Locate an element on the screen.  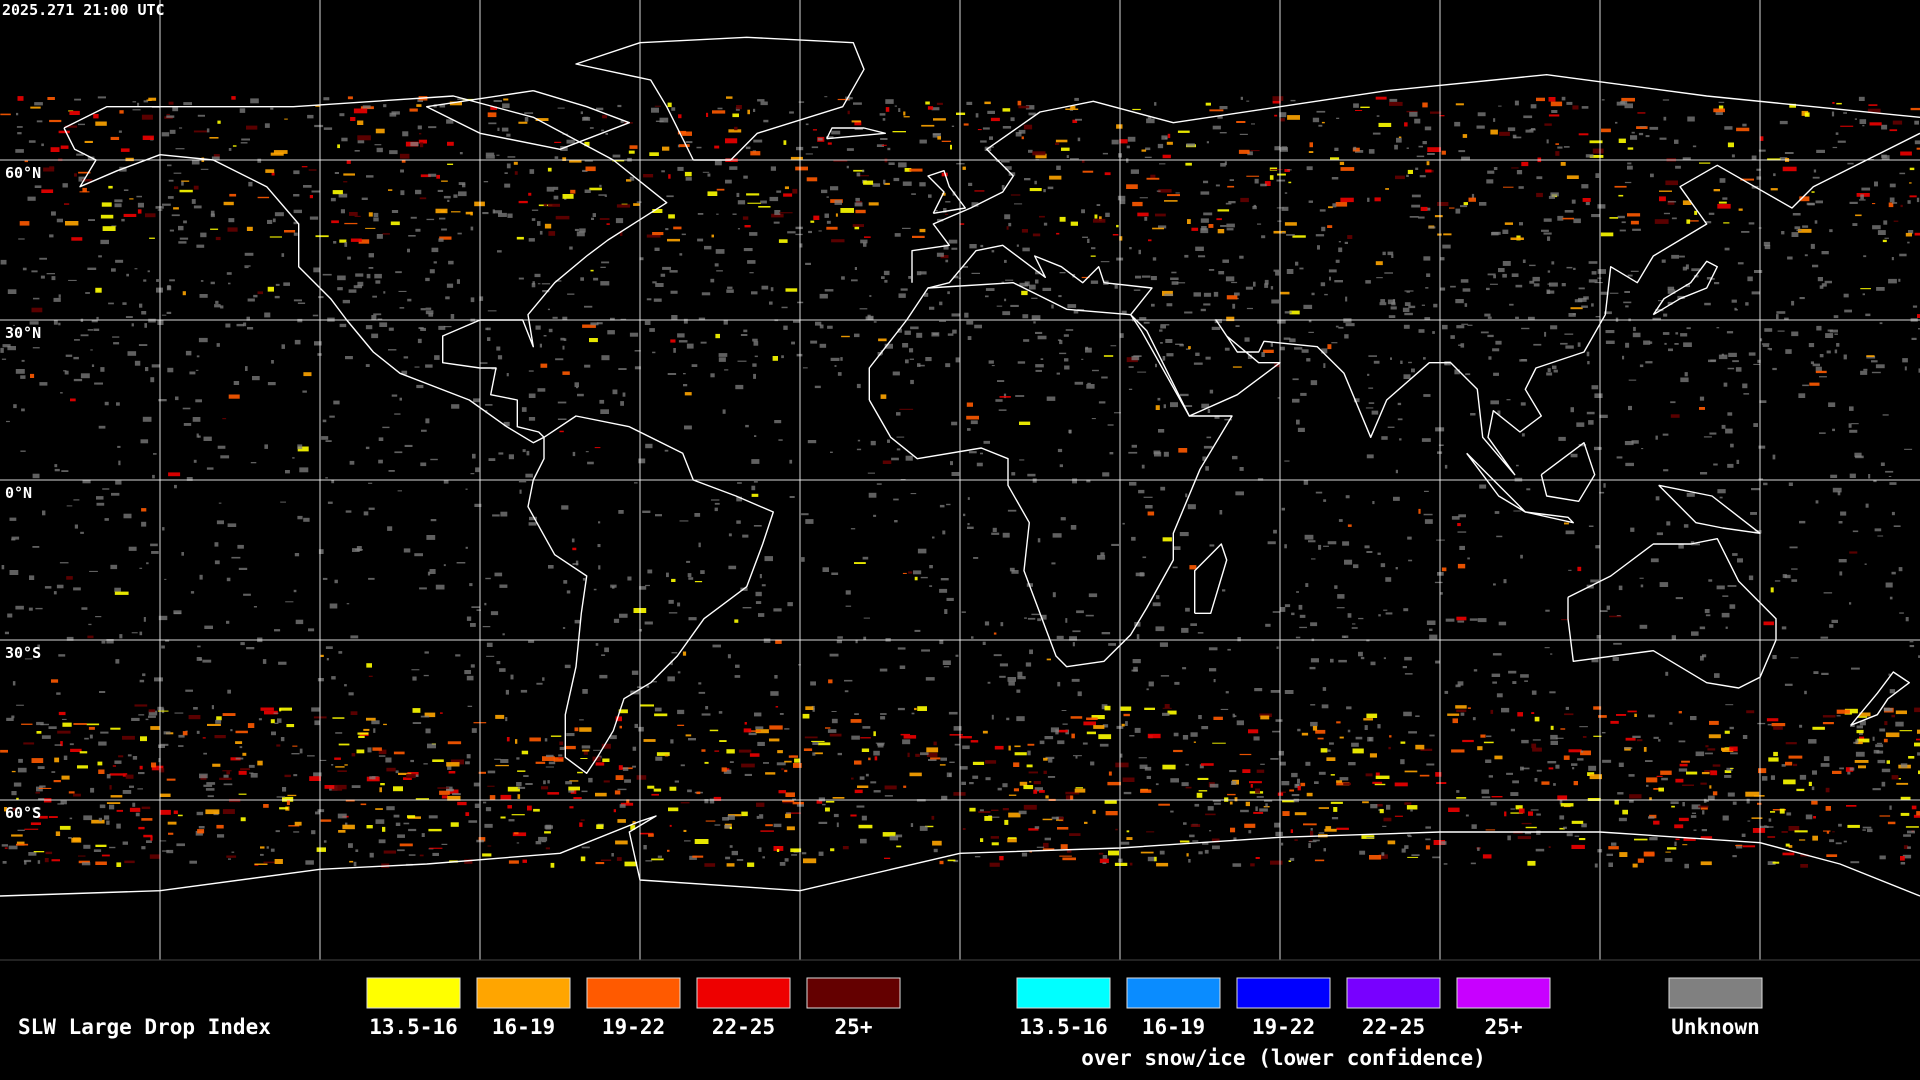
legend-label: 22-25 is located at coordinates (1393, 1027).